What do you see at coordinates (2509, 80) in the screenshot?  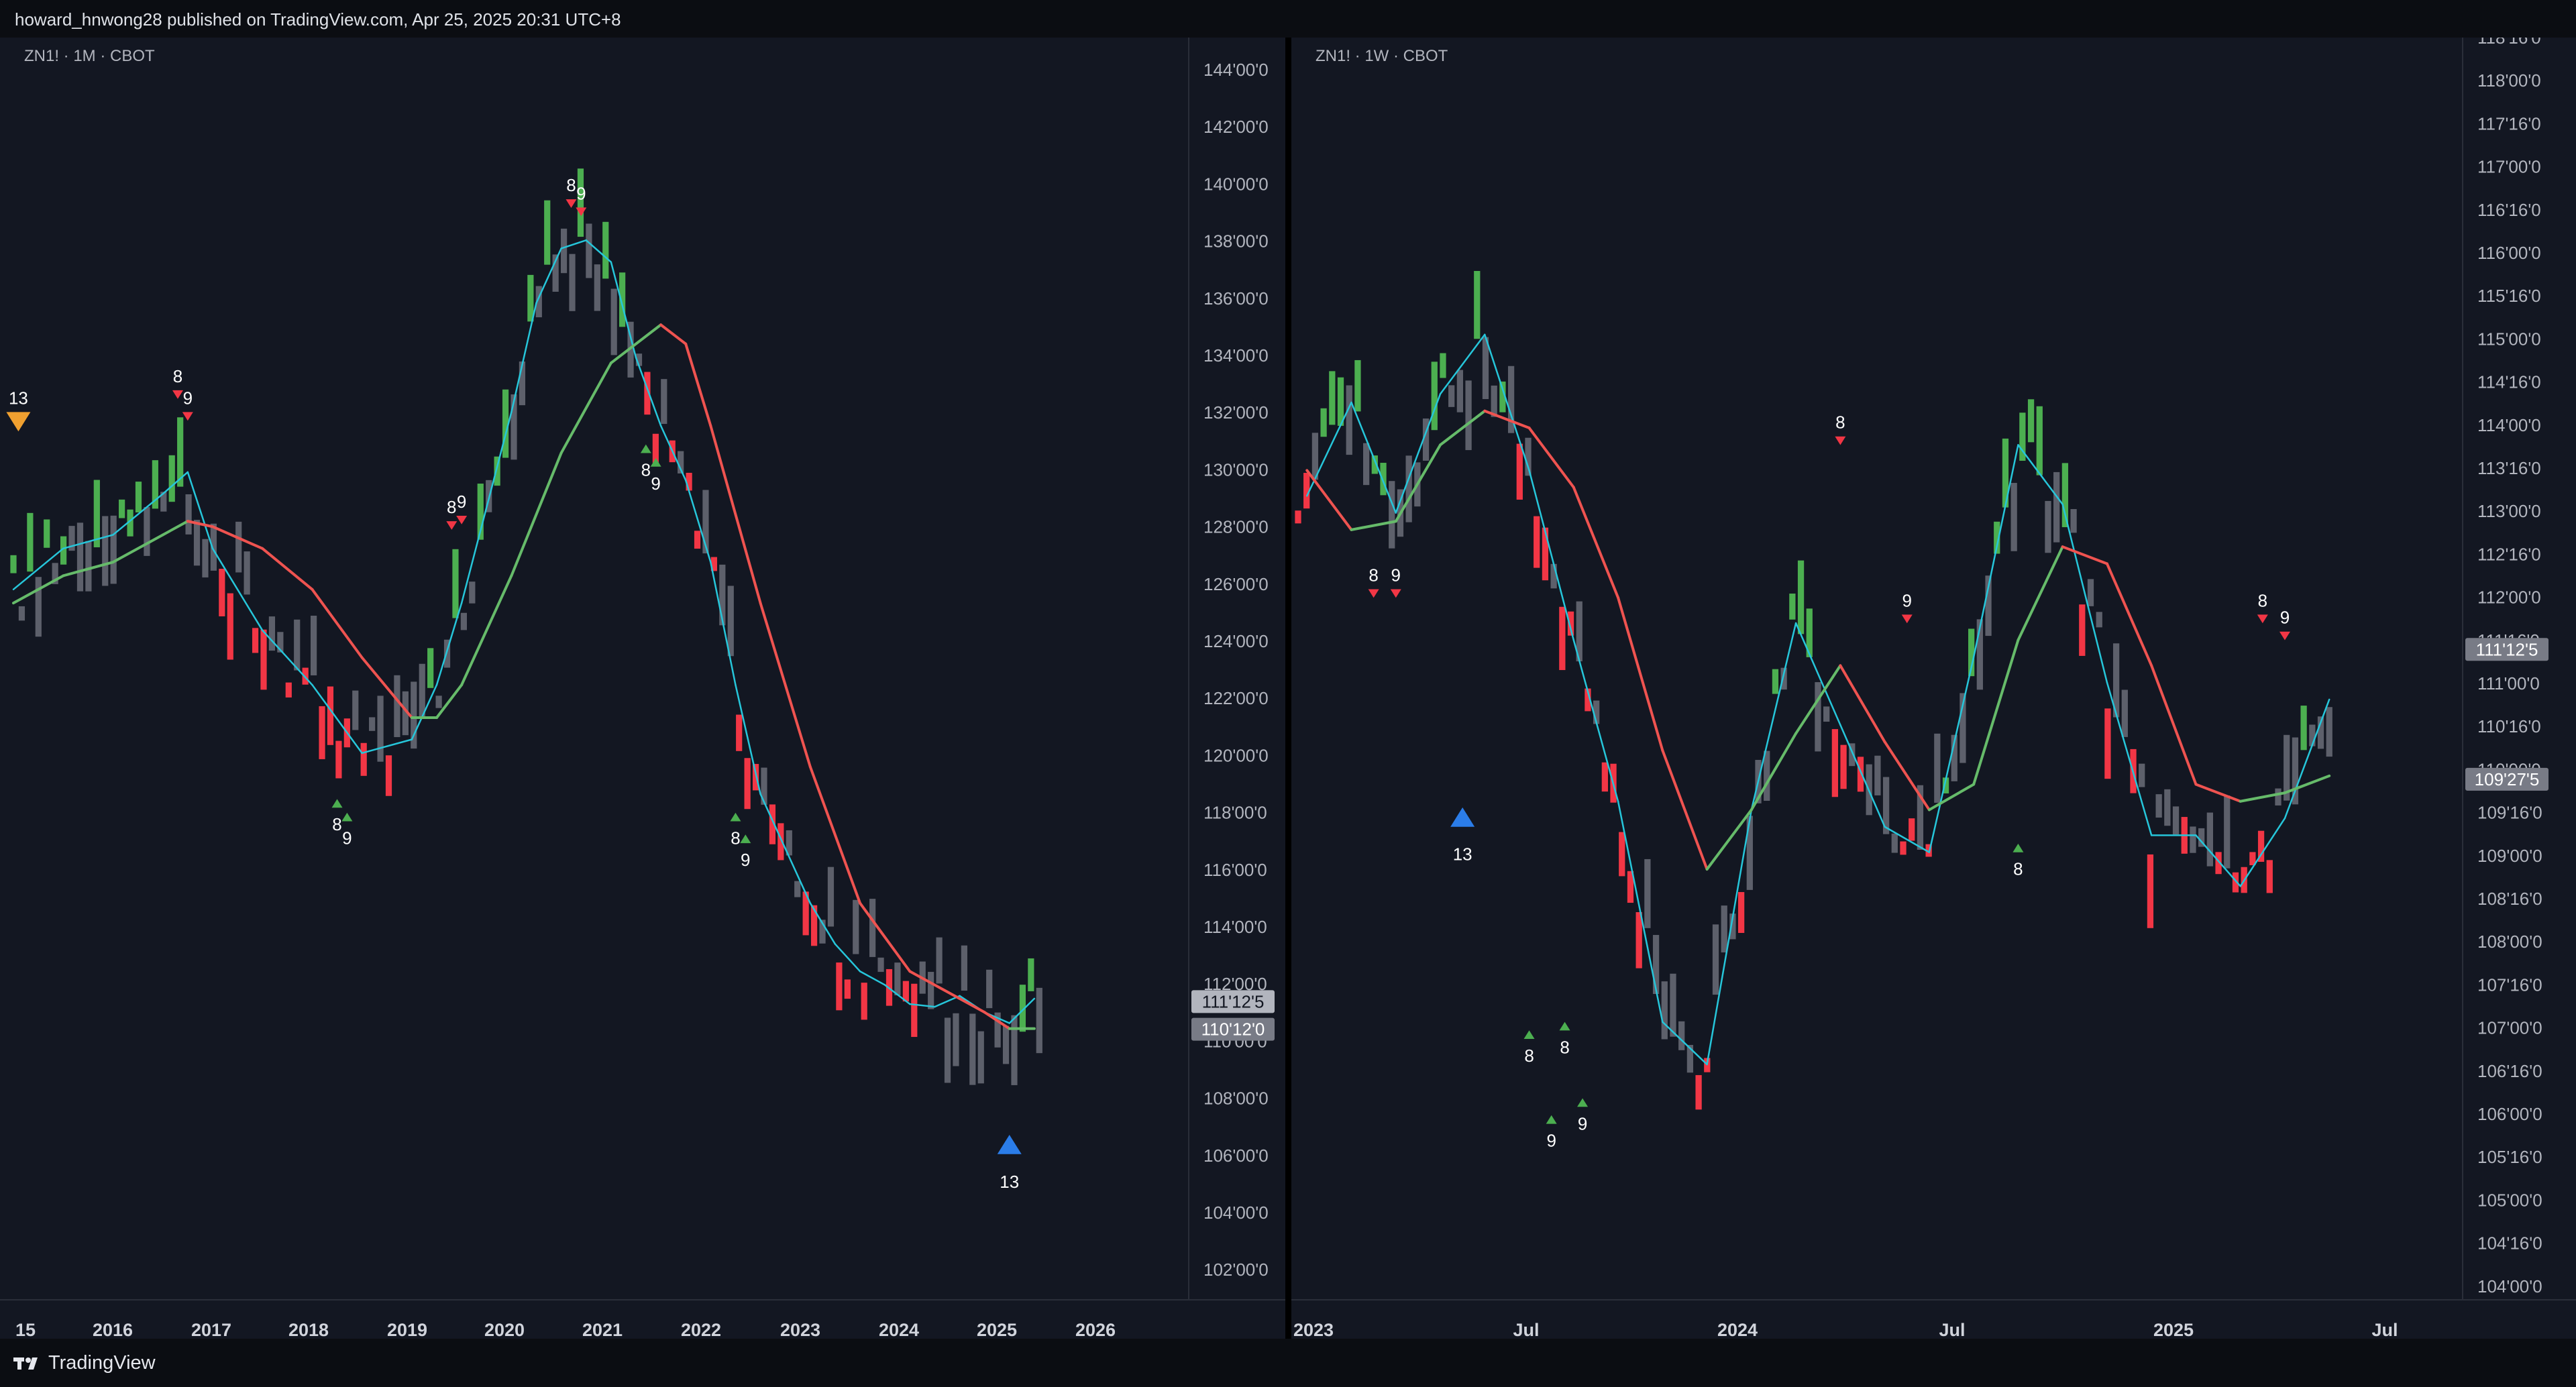 I see `price-tick-label: 118'00'0` at bounding box center [2509, 80].